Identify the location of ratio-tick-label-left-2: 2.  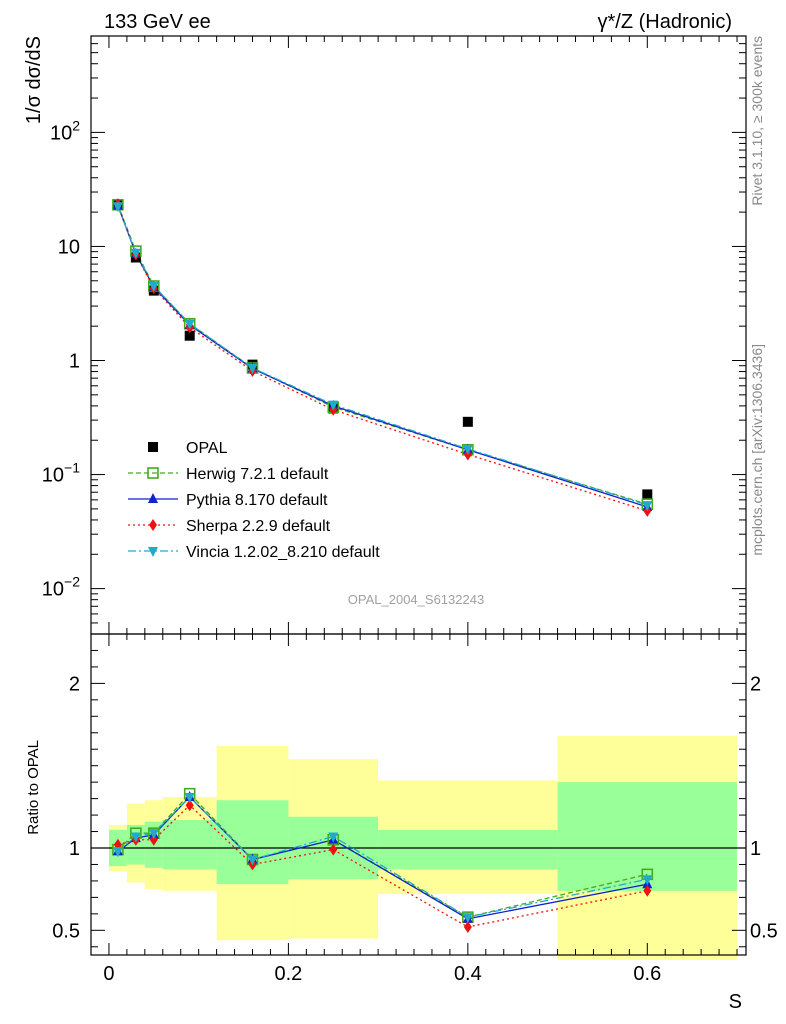
(74, 684).